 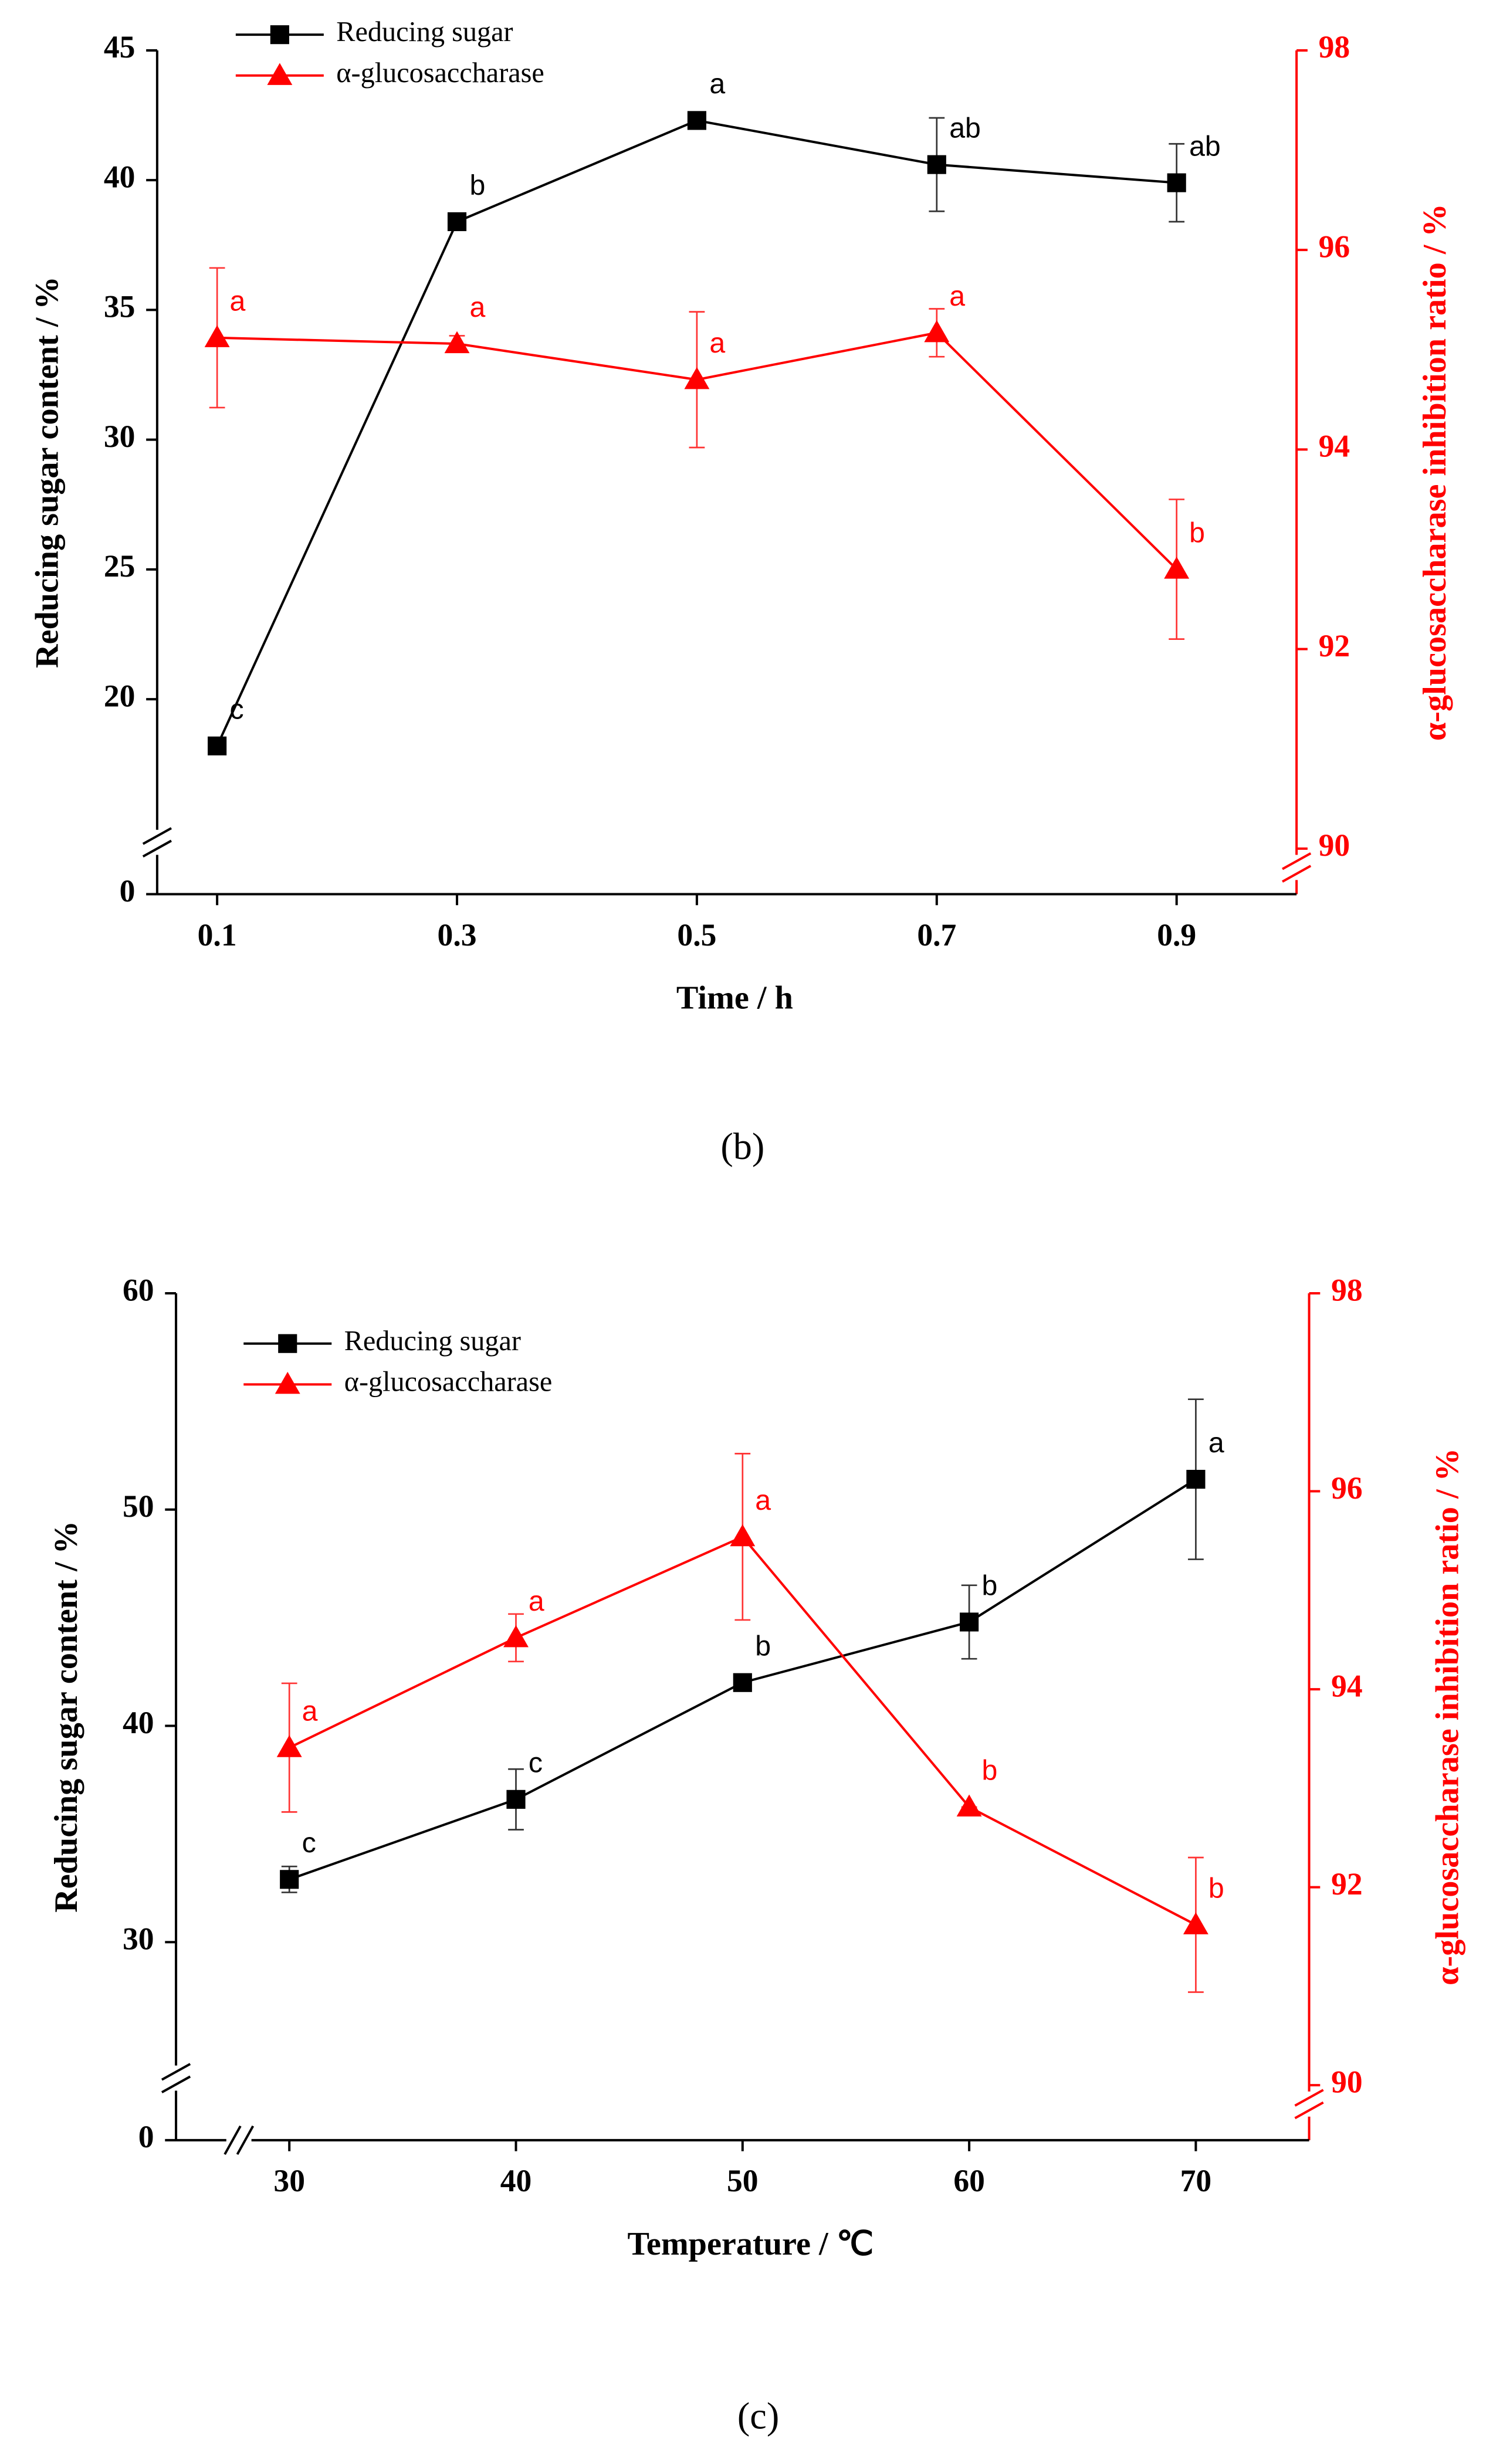 I want to click on y-tick-label: 35, so click(x=120, y=306).